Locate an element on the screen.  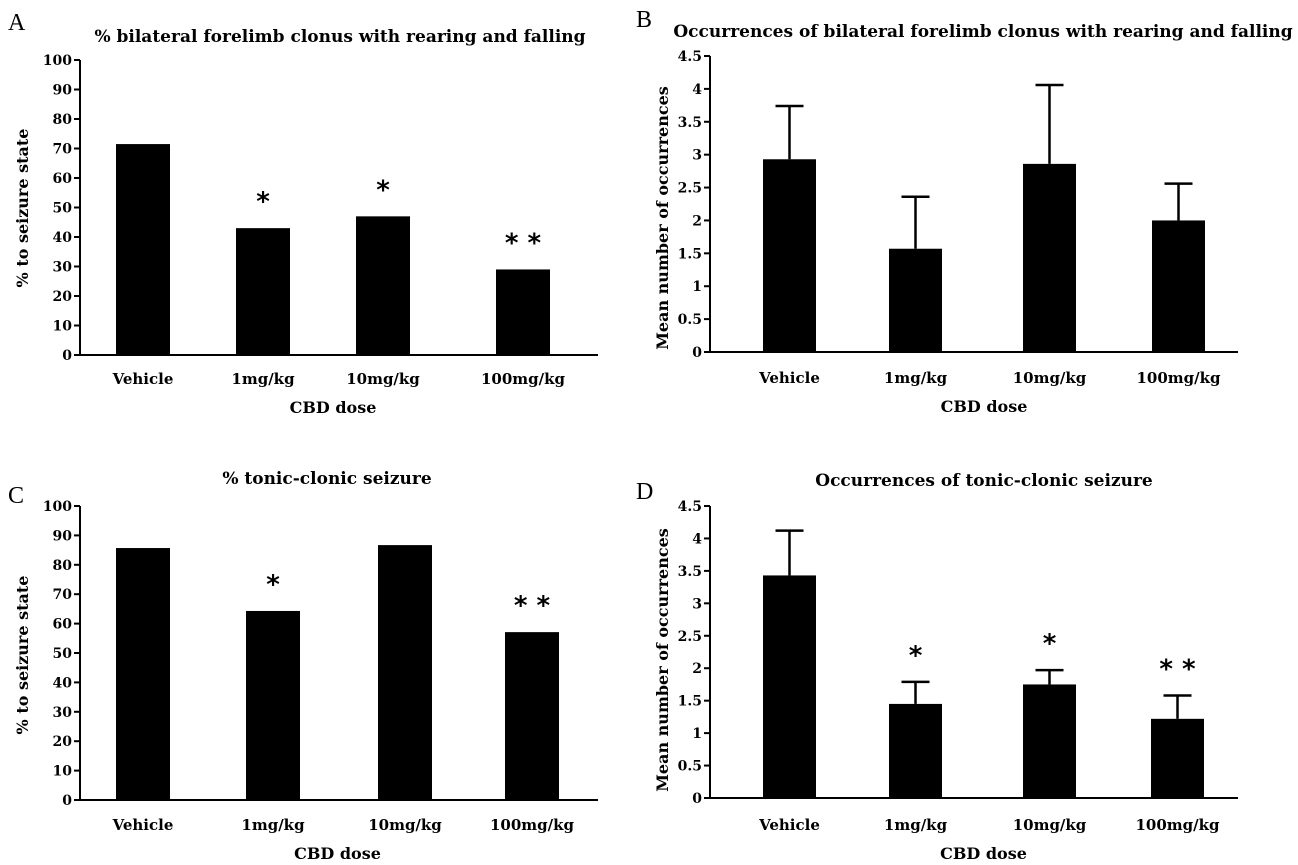
panel-letter: C is located at coordinates (16, 496).